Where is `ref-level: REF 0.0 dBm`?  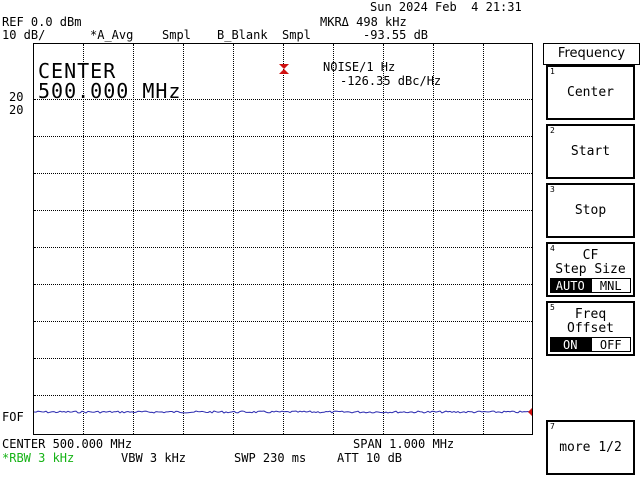 ref-level: REF 0.0 dBm is located at coordinates (42, 22).